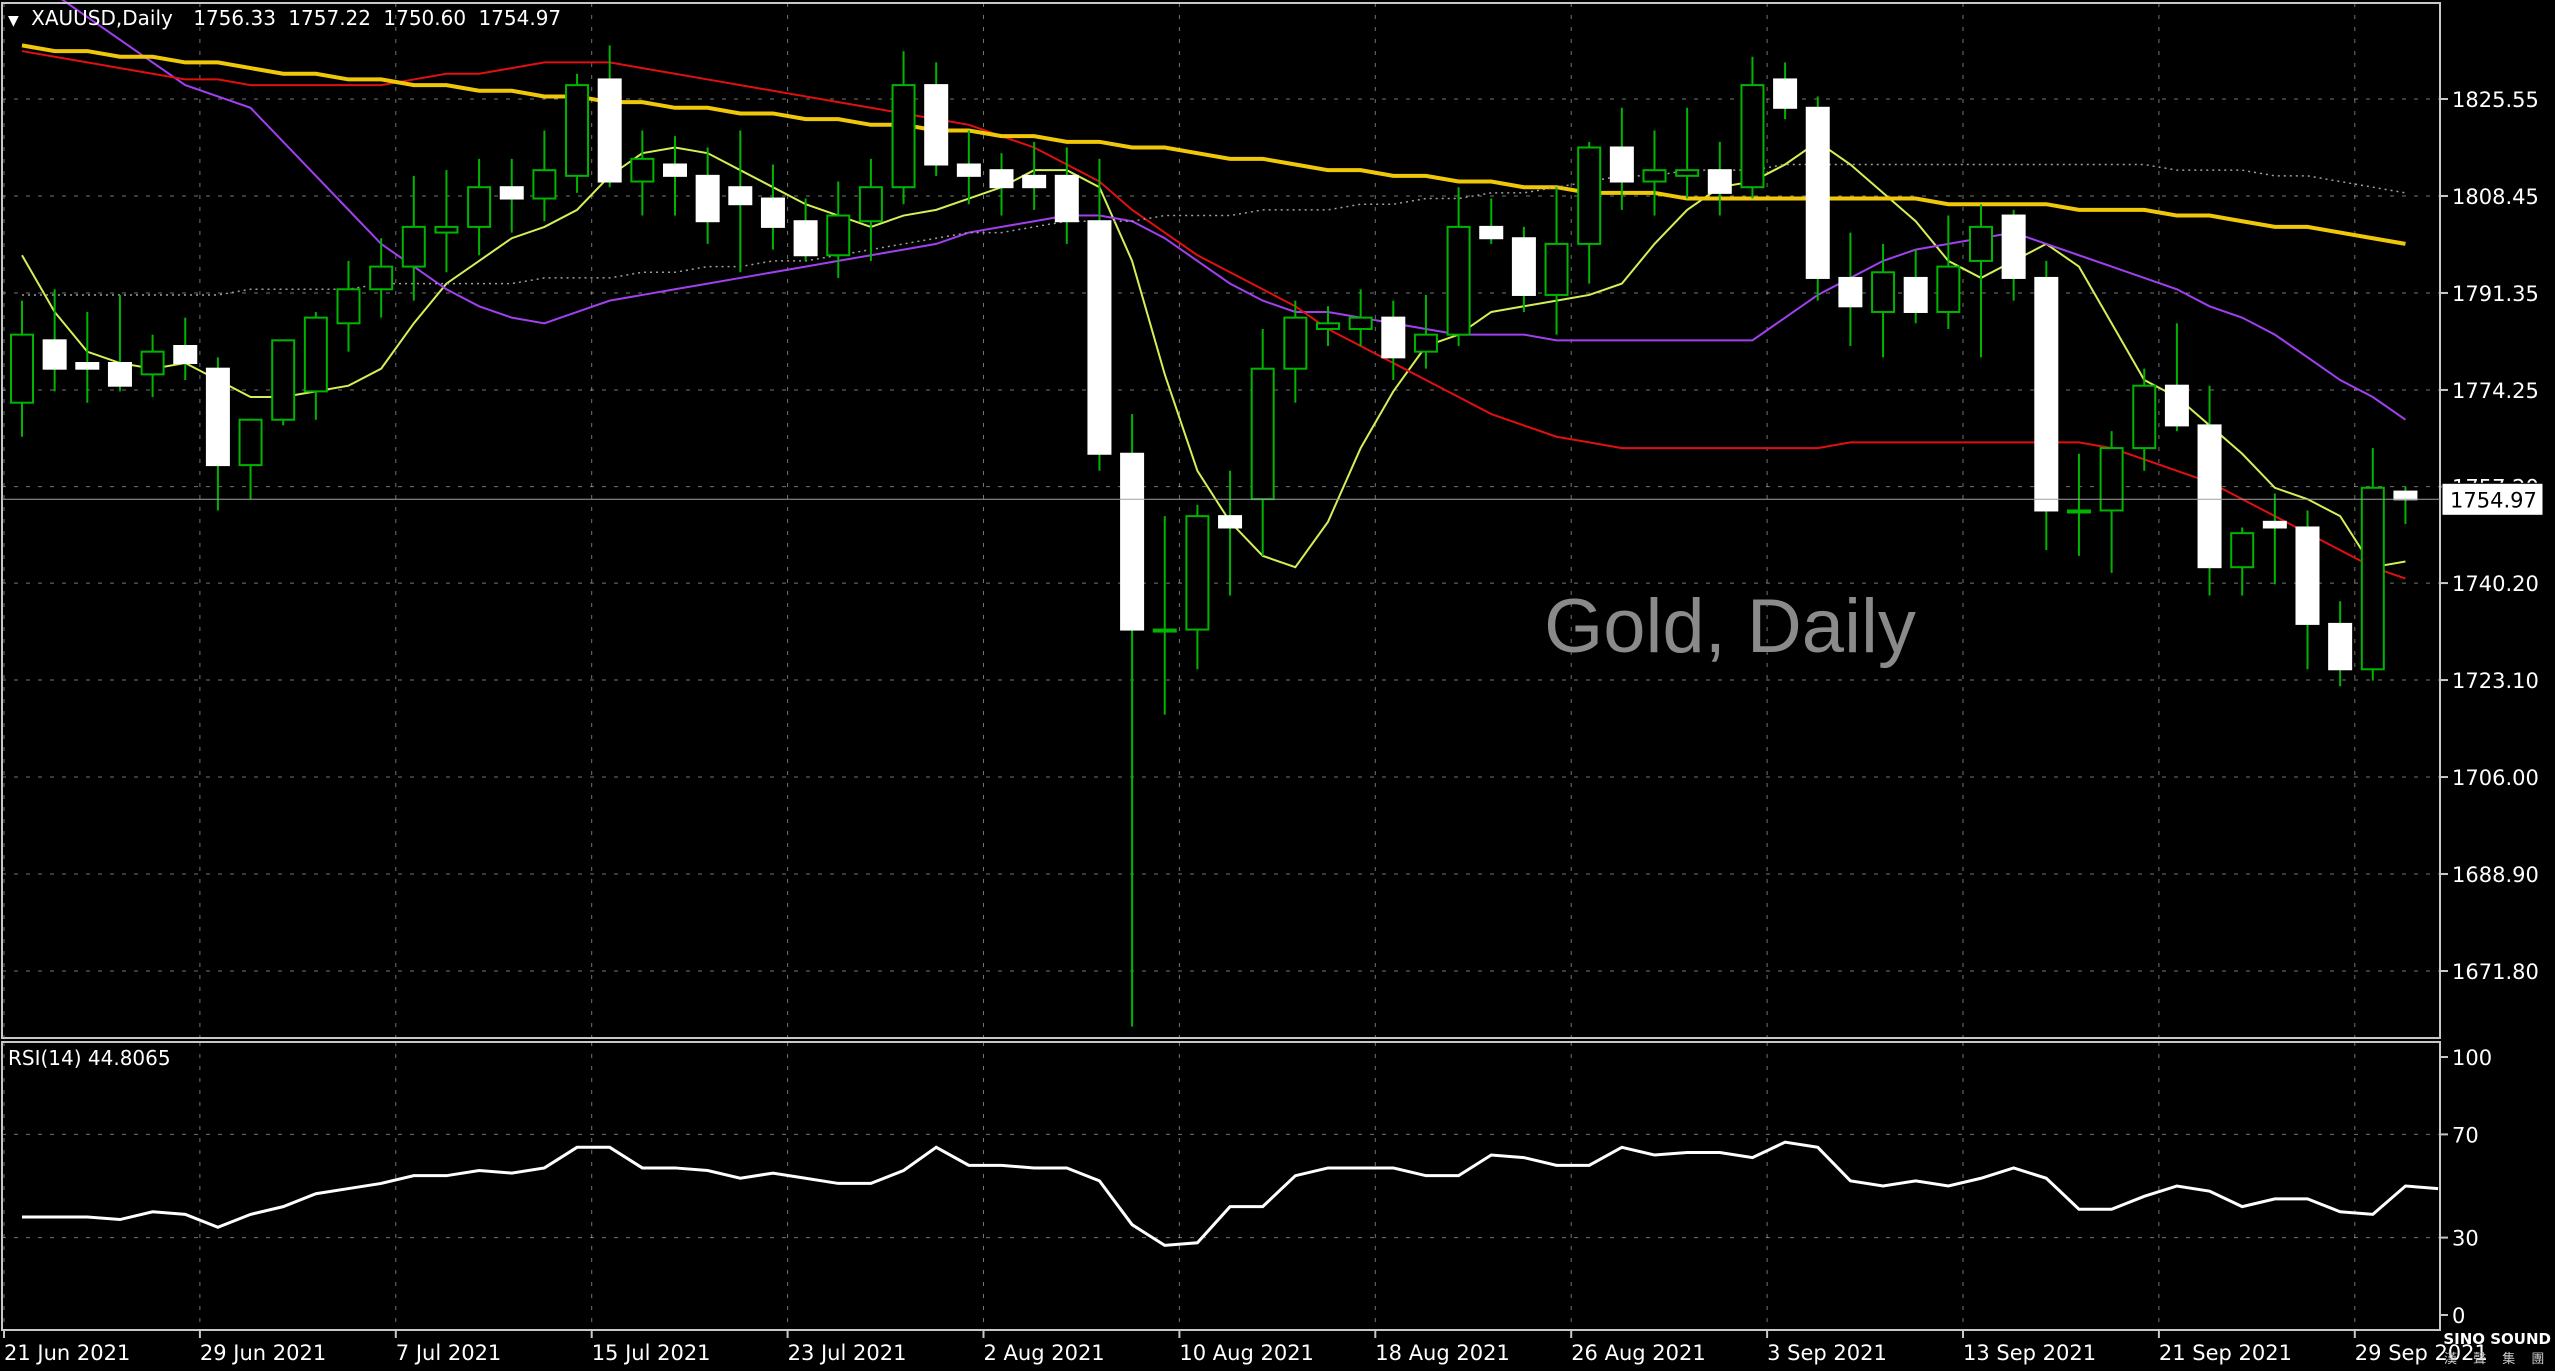 The image size is (2555, 1371). Describe the element at coordinates (2421, 1353) in the screenshot. I see `date-tick-label: 29 Sep 2021` at that location.